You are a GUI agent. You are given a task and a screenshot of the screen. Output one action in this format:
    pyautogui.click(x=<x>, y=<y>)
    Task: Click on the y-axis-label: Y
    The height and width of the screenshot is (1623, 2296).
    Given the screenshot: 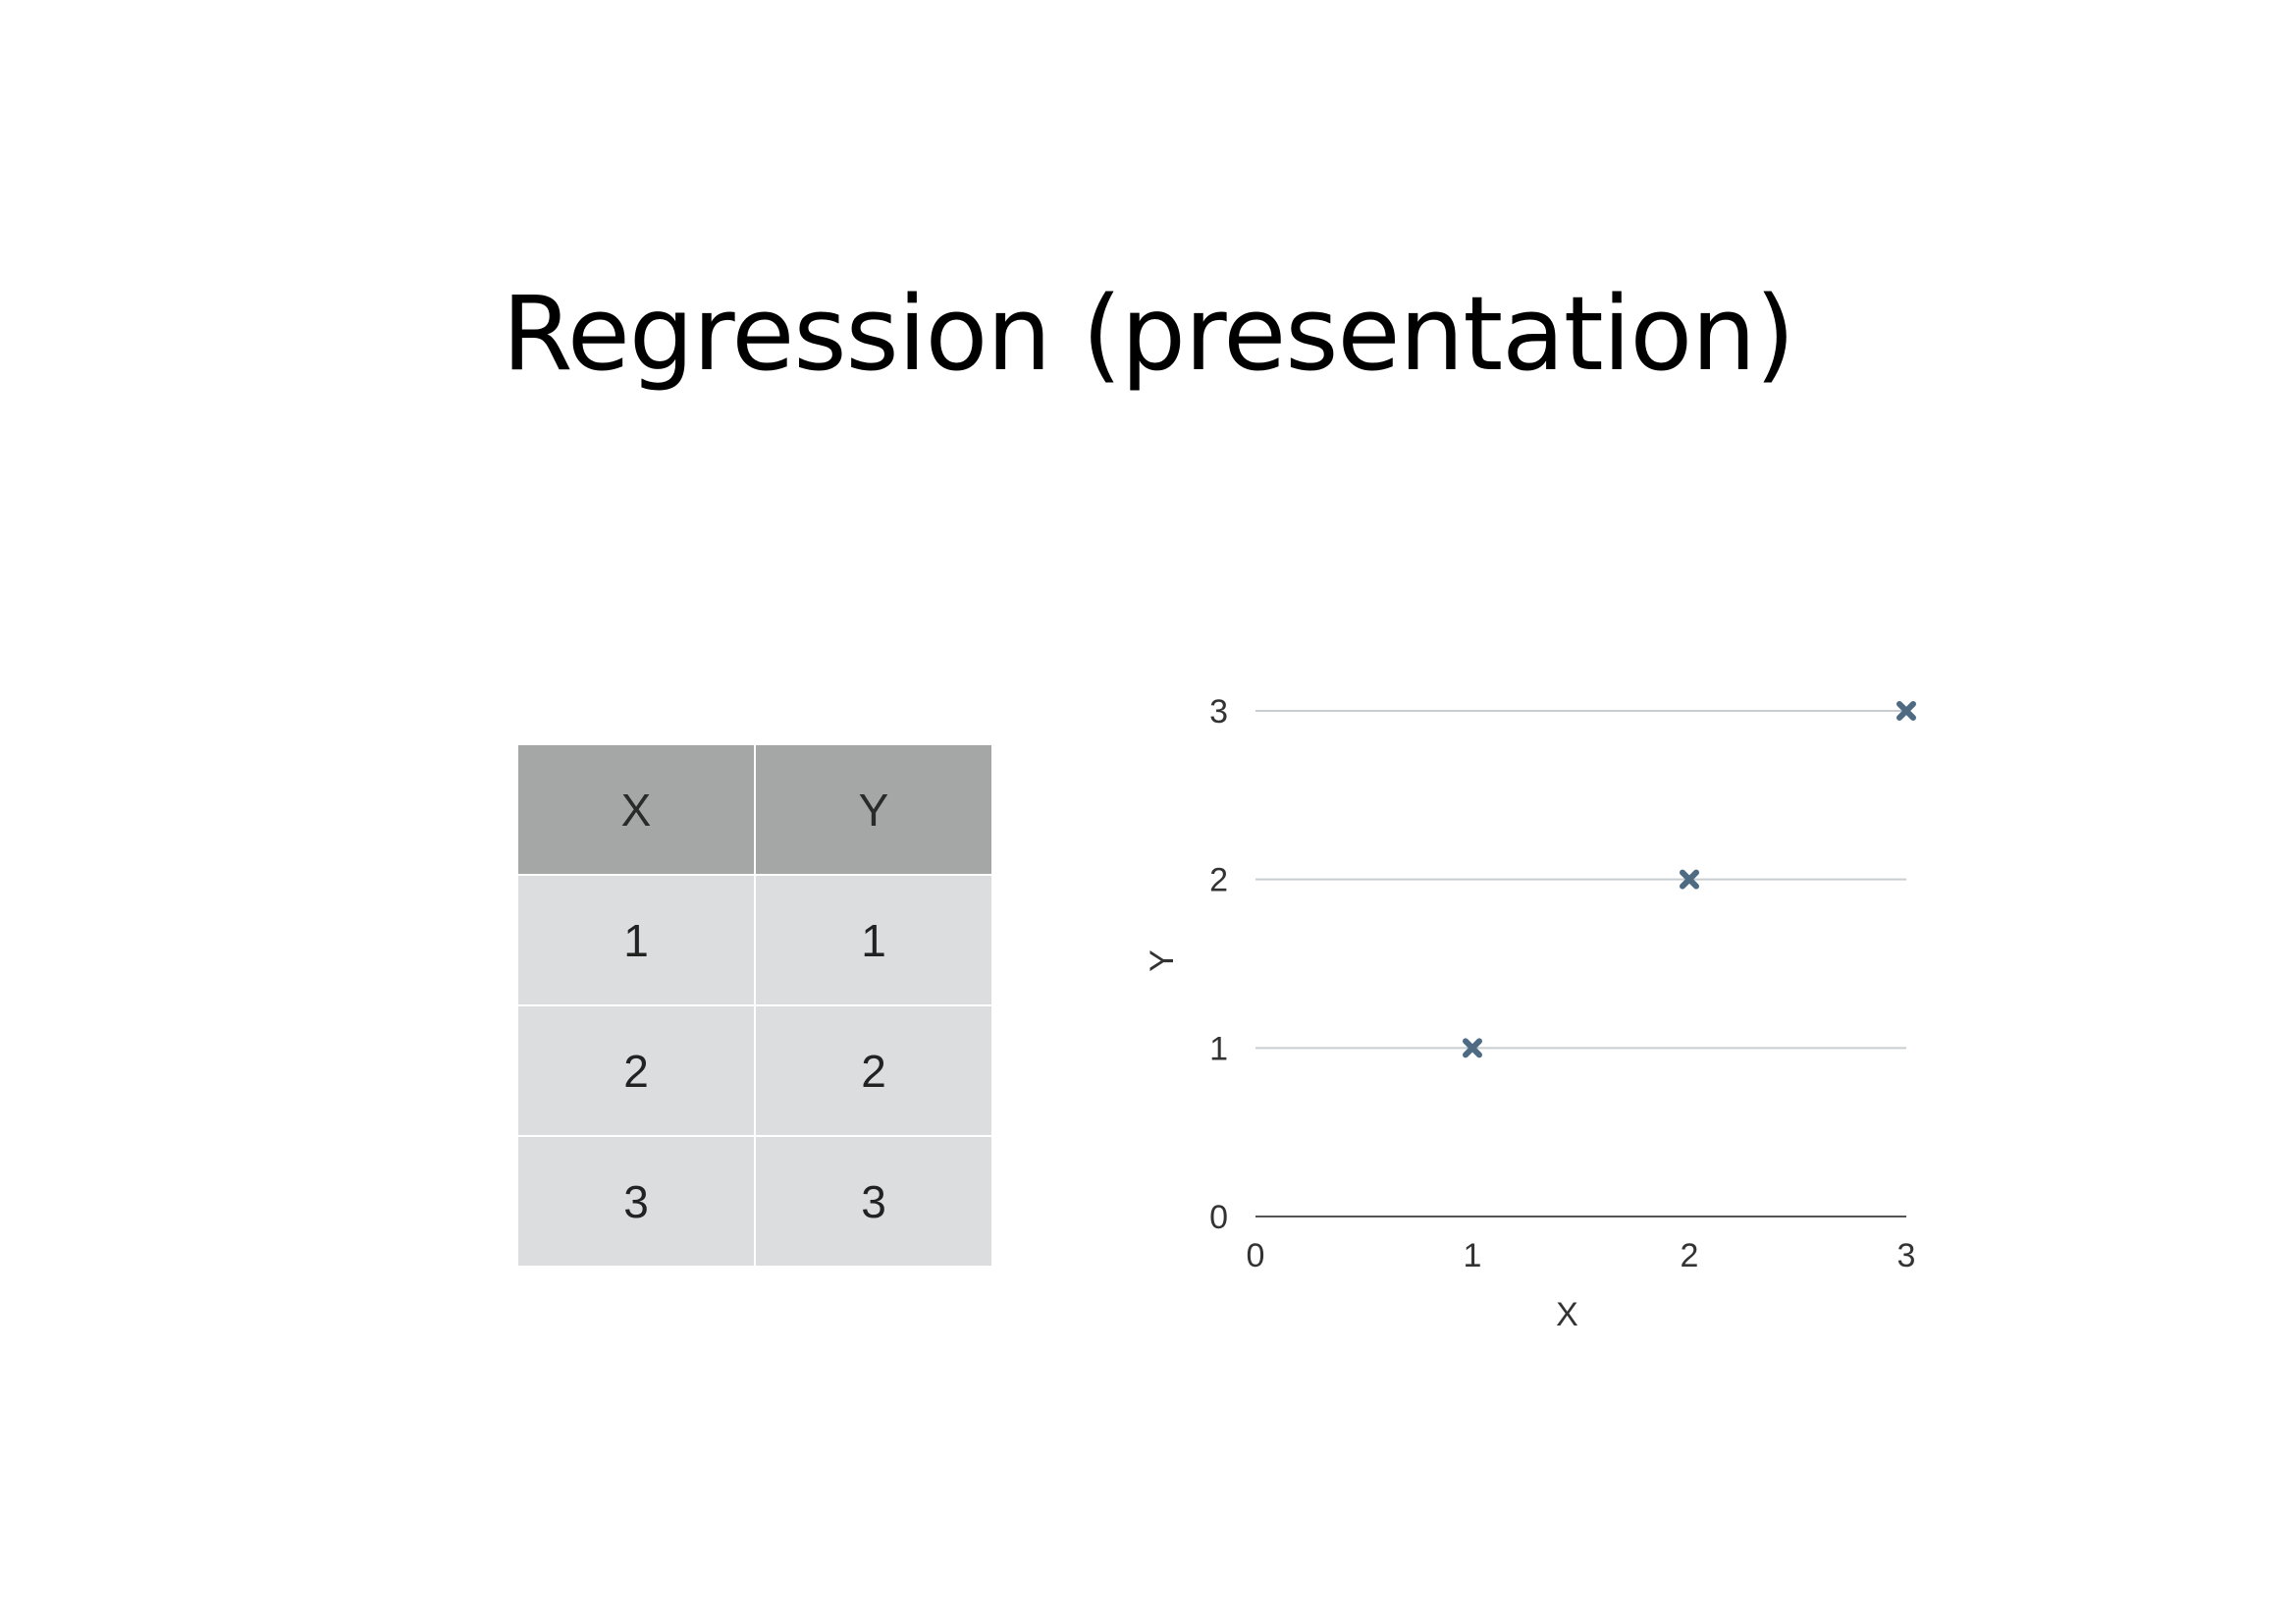 What is the action you would take?
    pyautogui.click(x=1162, y=960)
    